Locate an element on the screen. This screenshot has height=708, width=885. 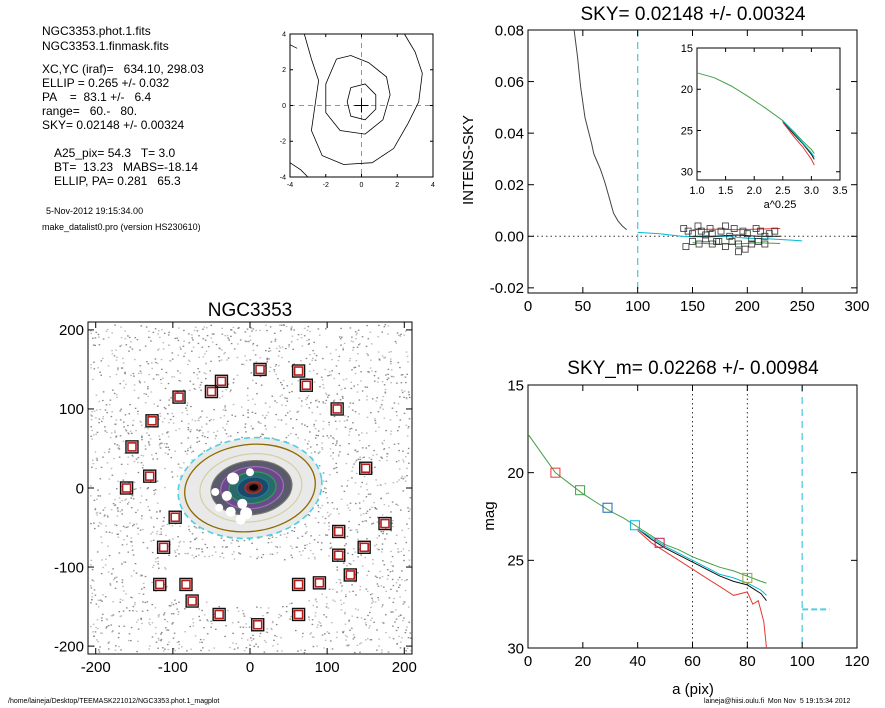
mag-xtick-label: 40 is located at coordinates (637, 661).